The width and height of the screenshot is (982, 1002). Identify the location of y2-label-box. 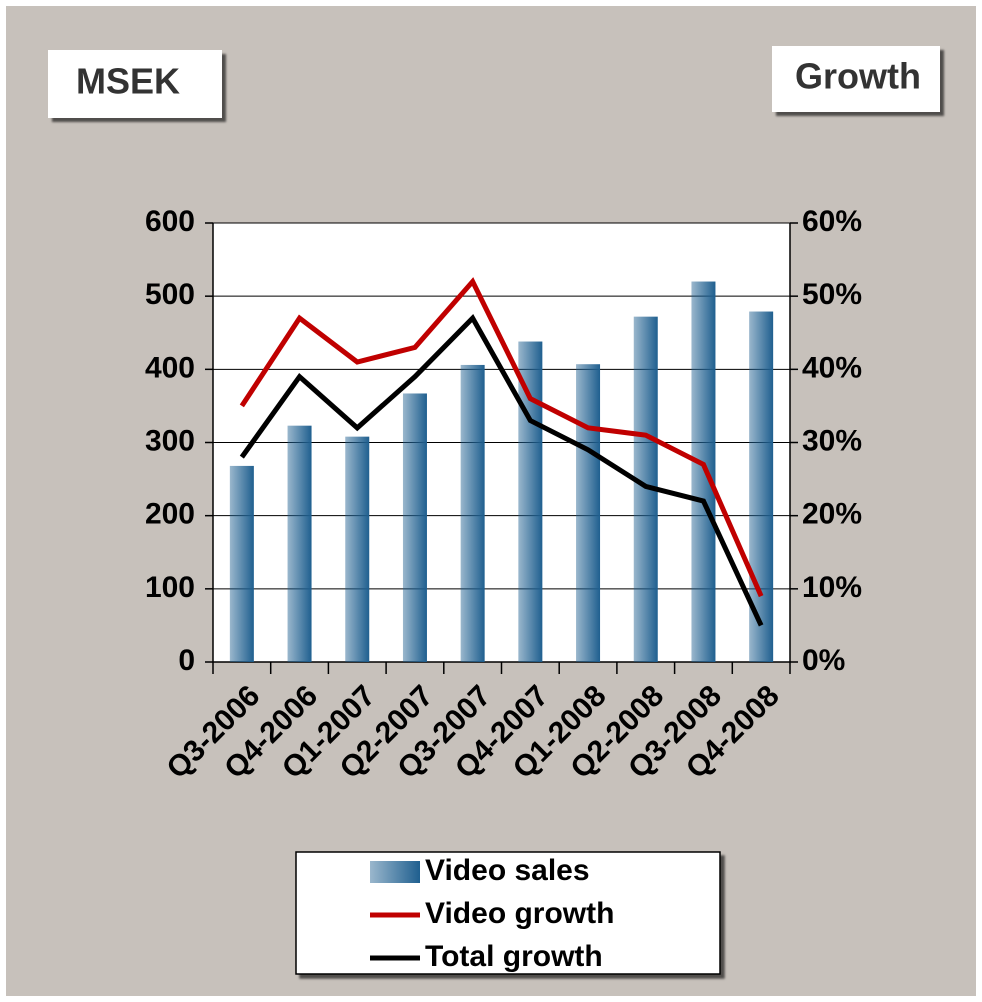
(856, 79).